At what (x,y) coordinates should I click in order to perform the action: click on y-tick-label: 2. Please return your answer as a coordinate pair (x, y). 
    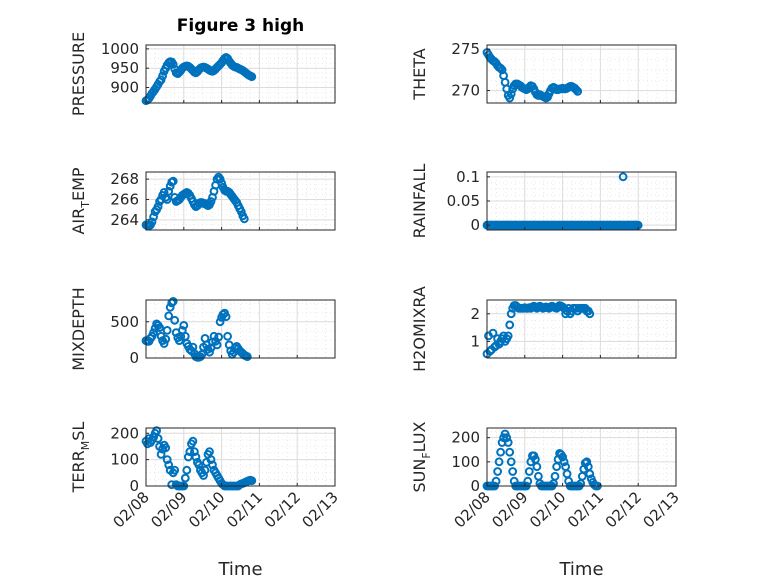
    Looking at the image, I should click on (475, 314).